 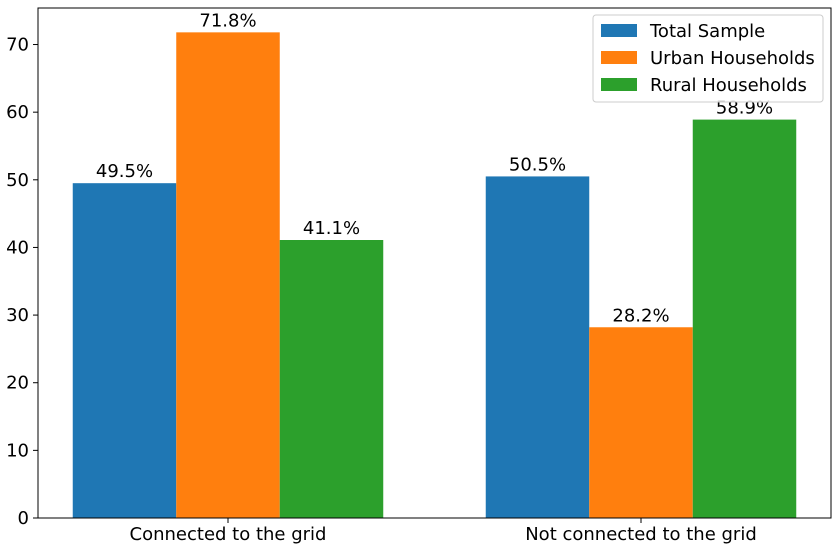 I want to click on x-tick-label-2: Not connected to the grid, so click(x=641, y=534).